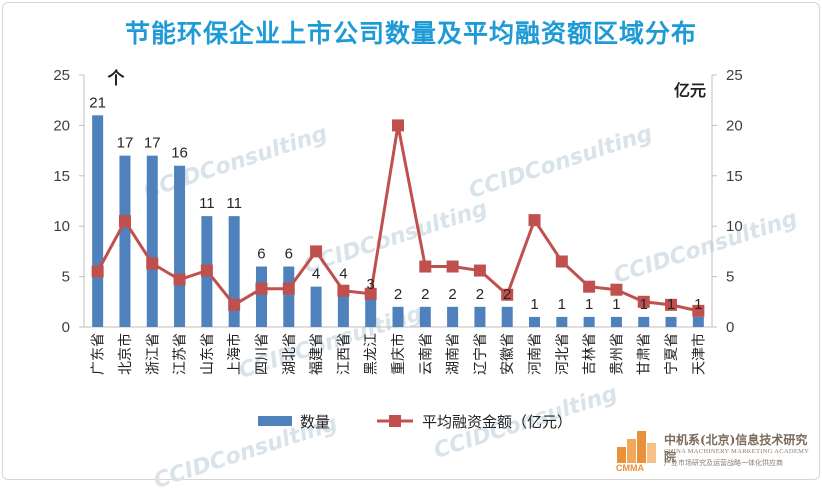 The height and width of the screenshot is (494, 822). What do you see at coordinates (61, 75) in the screenshot?
I see `left-tick-label: 25` at bounding box center [61, 75].